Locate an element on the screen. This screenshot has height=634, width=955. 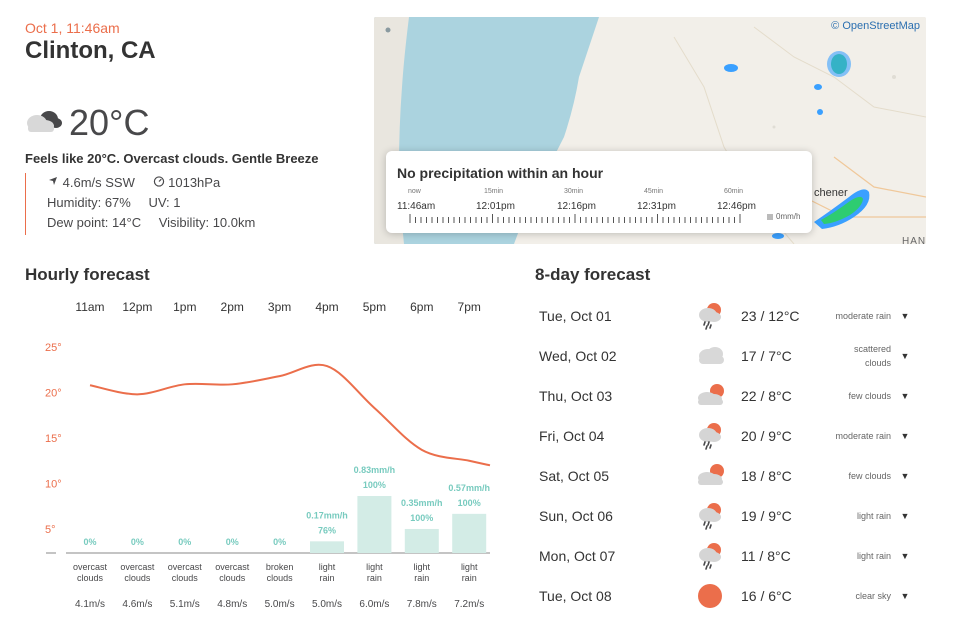
day-name: Fri, Oct 04 is located at coordinates (572, 436).